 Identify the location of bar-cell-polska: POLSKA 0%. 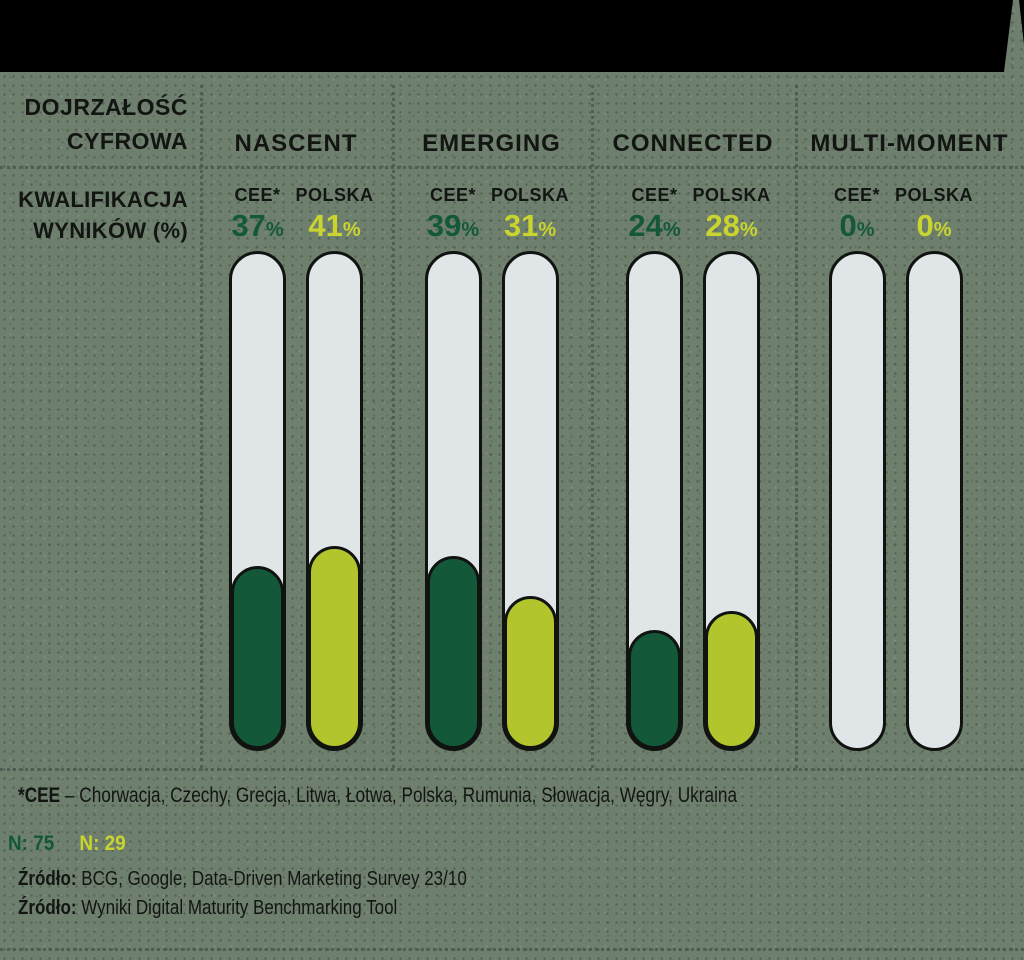
(934, 468).